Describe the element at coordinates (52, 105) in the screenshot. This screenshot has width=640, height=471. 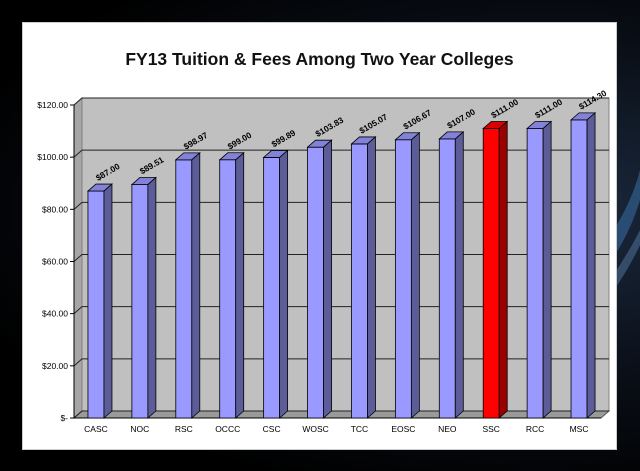
I see `y-tick-label: $120.00` at that location.